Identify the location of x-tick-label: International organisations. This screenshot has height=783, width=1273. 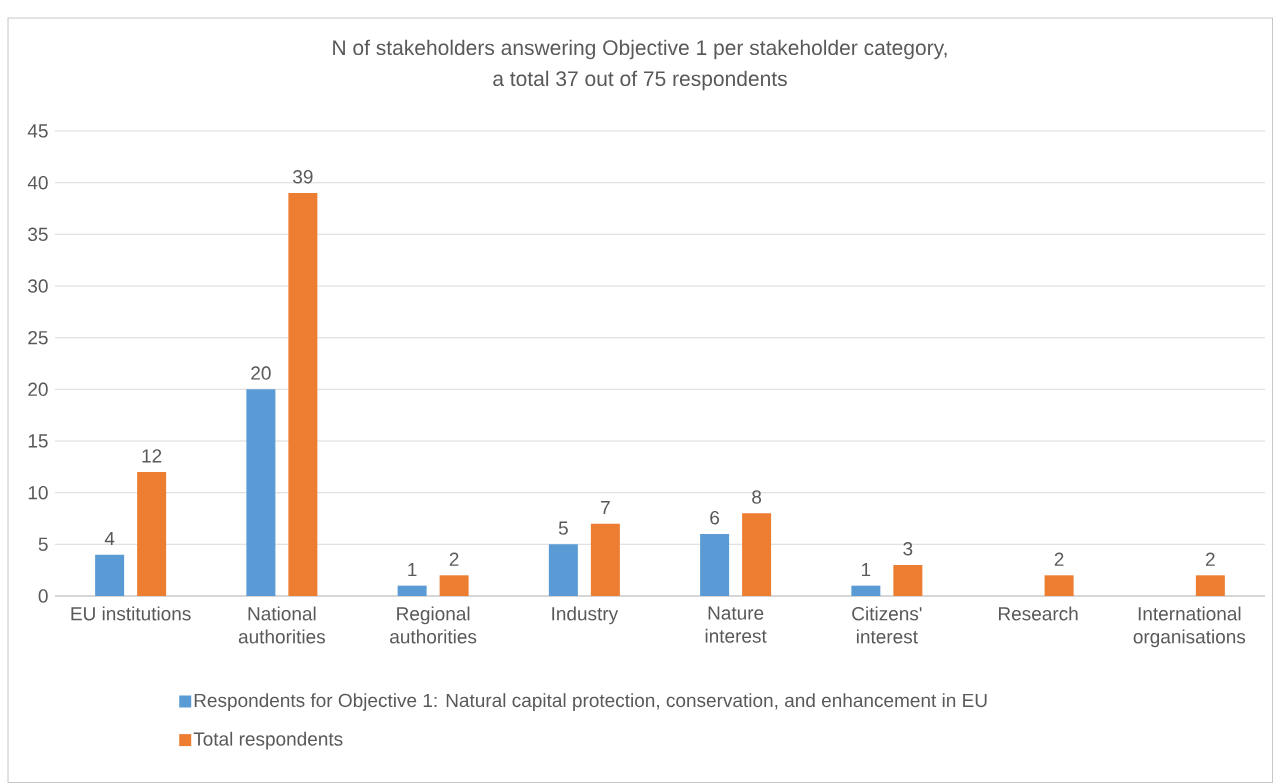
(1189, 627).